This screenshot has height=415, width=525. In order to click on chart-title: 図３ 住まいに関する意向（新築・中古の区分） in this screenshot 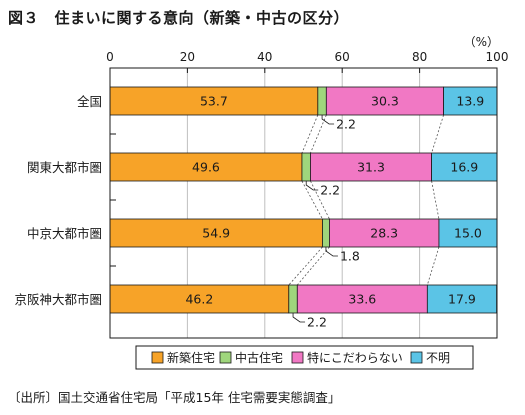, I will do `click(179, 18)`.